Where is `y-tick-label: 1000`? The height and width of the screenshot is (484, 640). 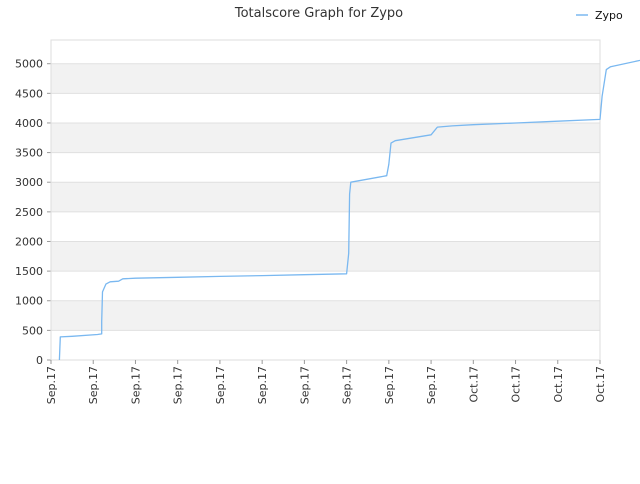 y-tick-label: 1000 is located at coordinates (29, 301).